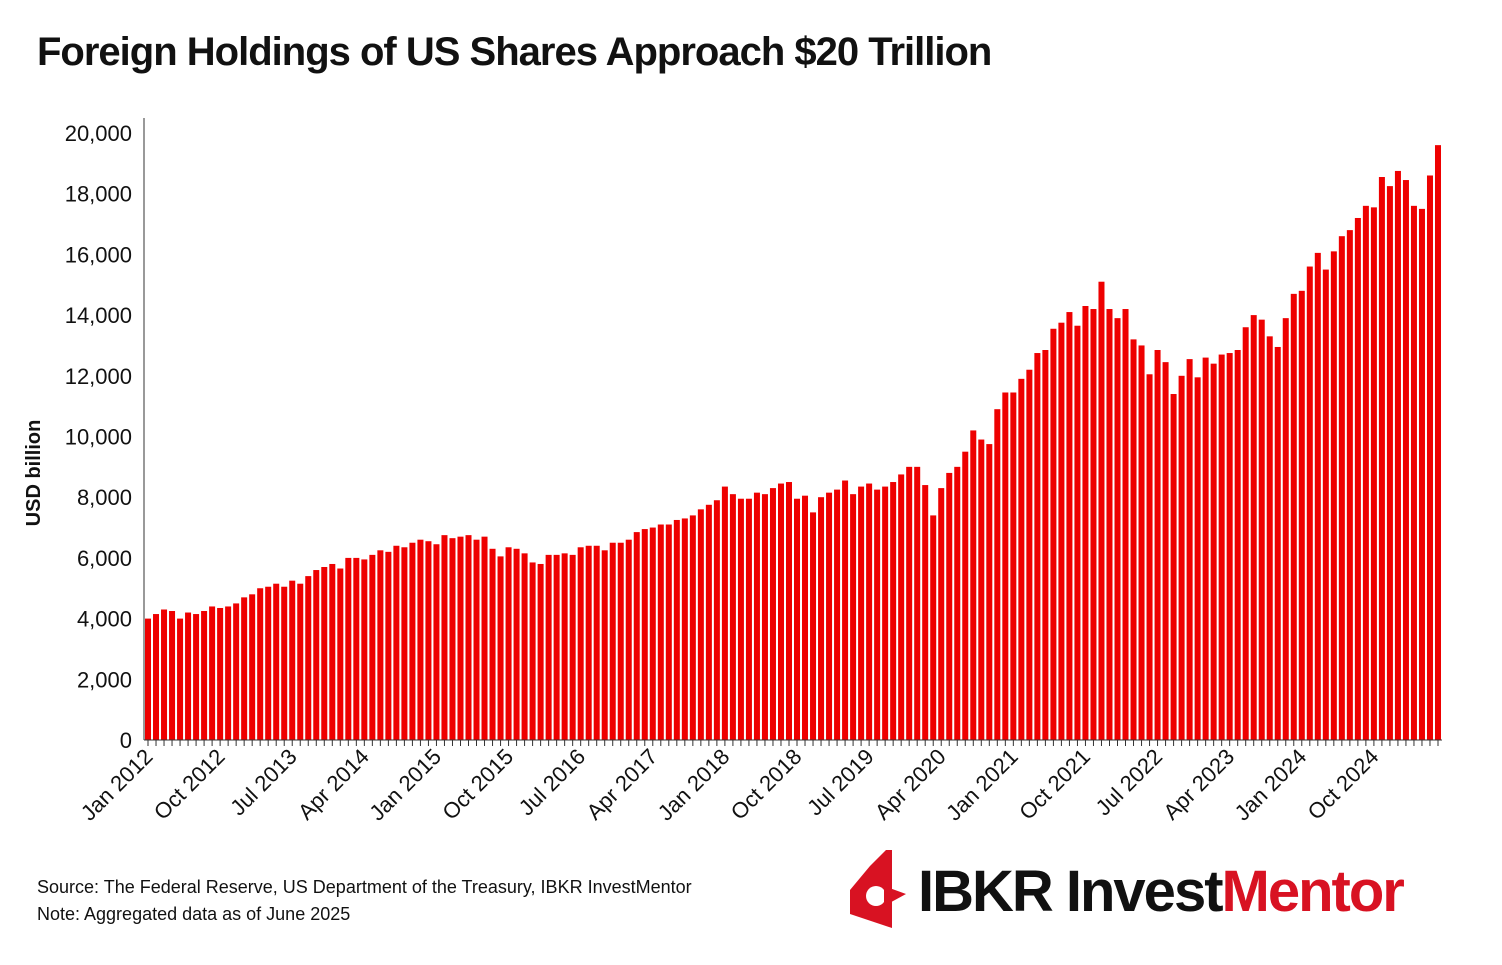  Describe the element at coordinates (117, 785) in the screenshot. I see `x-tick-label: Jan 2012` at that location.